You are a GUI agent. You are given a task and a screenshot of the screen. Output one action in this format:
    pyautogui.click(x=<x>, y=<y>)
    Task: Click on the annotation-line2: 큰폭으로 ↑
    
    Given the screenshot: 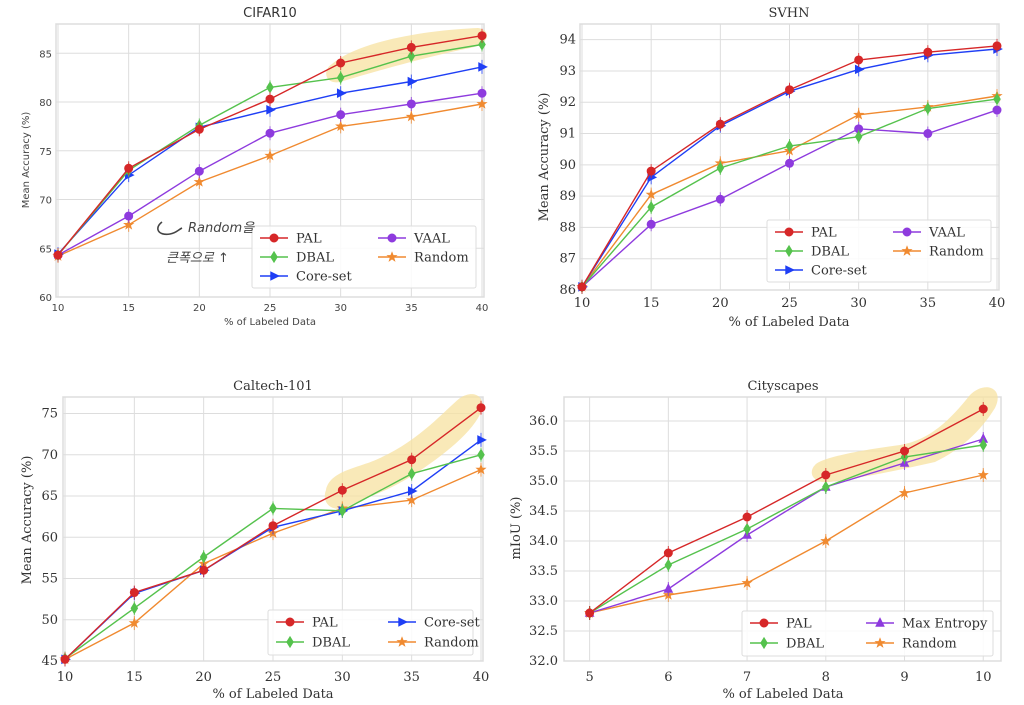 What is the action you would take?
    pyautogui.click(x=197, y=258)
    